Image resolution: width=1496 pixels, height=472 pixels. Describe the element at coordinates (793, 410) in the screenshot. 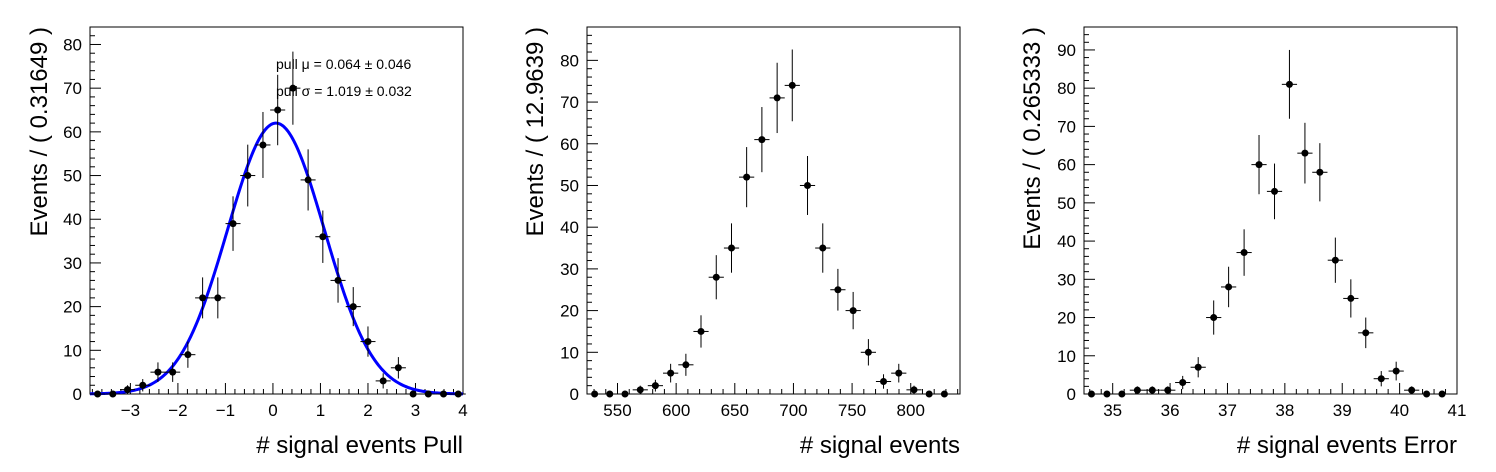

I see `x-tick-label: 700` at that location.